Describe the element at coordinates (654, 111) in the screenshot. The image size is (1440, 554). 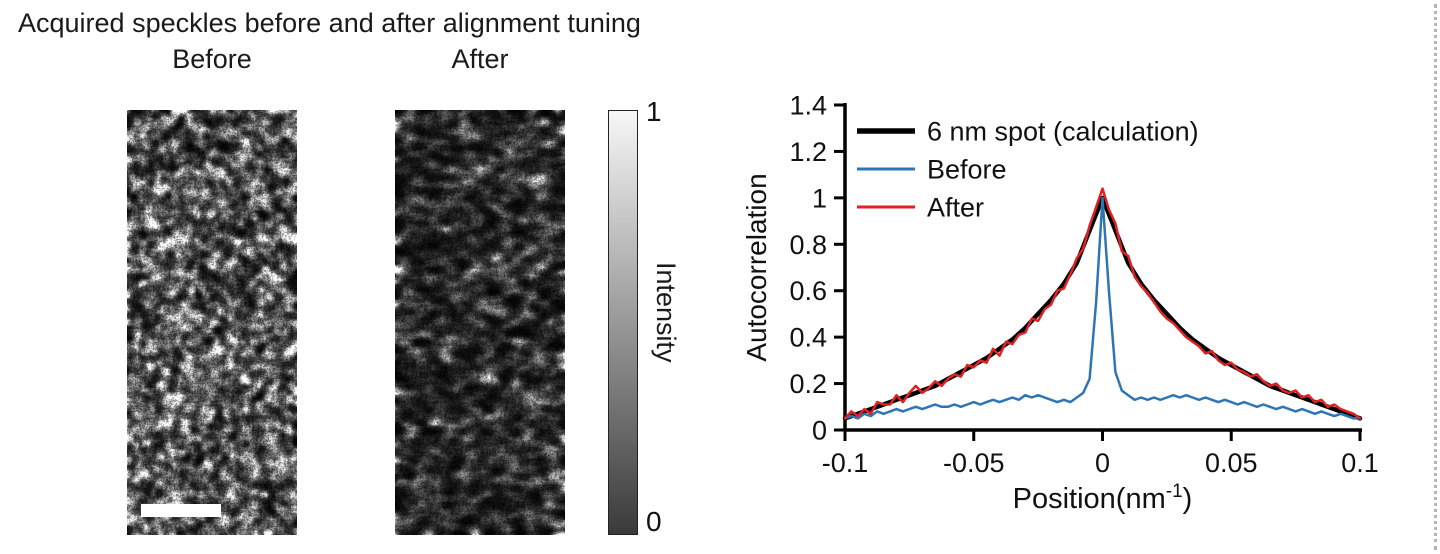
I see `colorbar-max-label: 1` at that location.